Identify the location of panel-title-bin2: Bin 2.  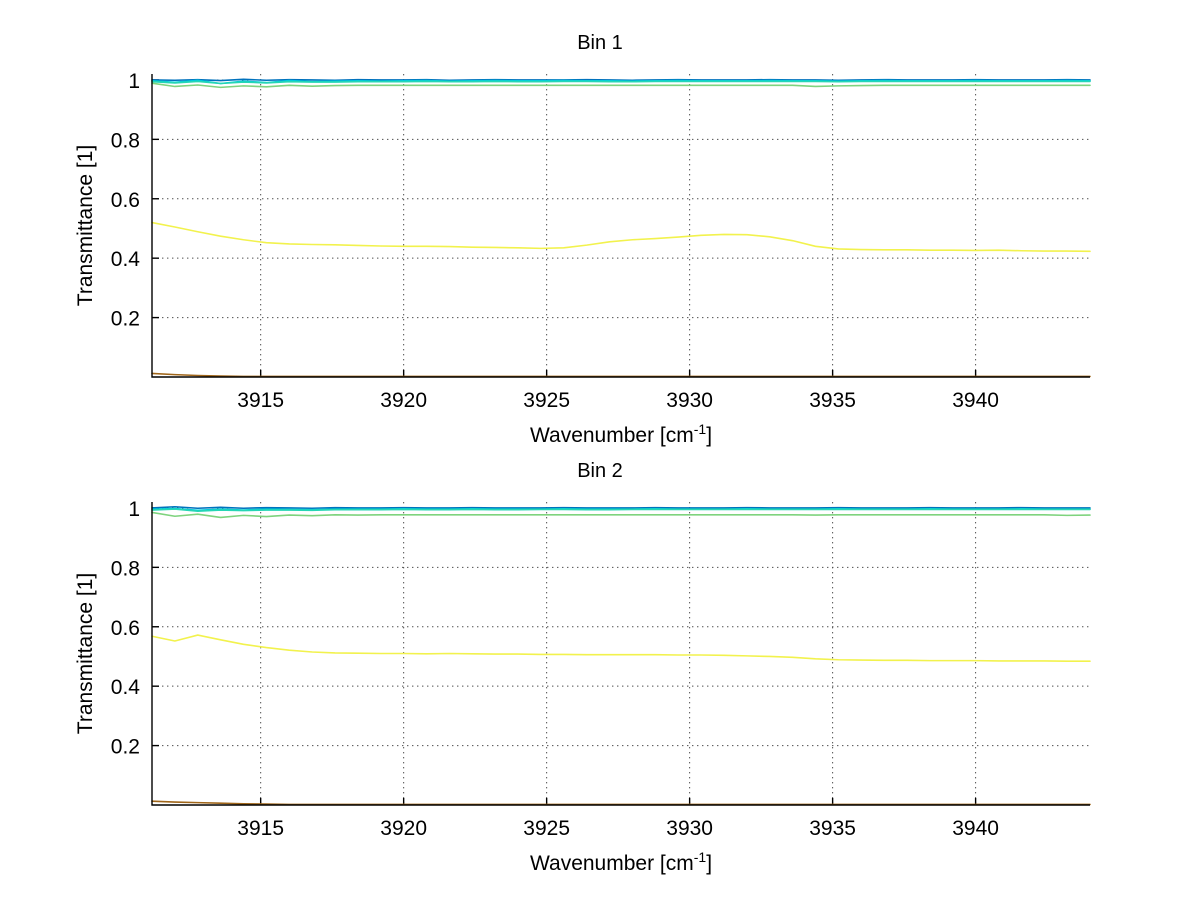
(600, 471).